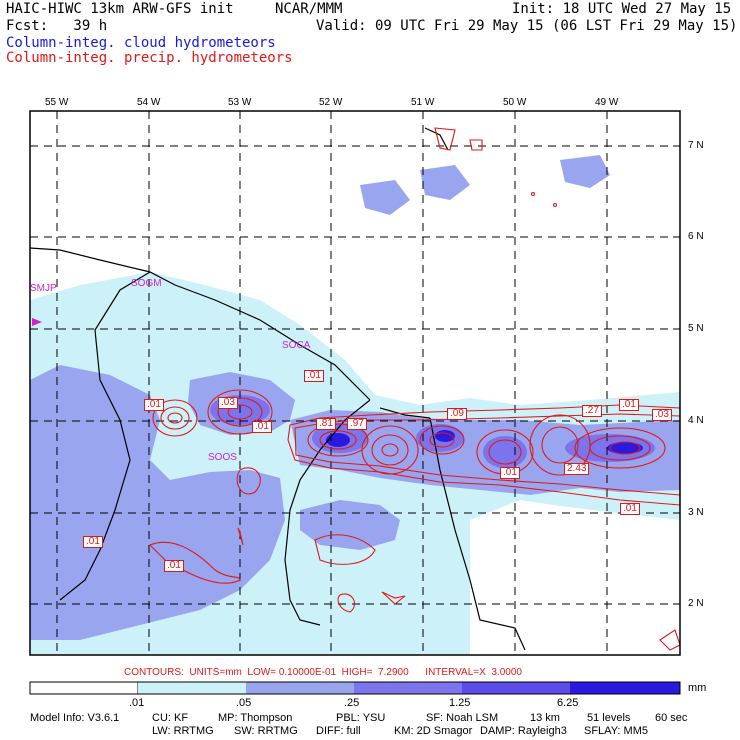 The width and height of the screenshot is (740, 740). I want to click on lon-label-54w: 54 W, so click(149, 102).